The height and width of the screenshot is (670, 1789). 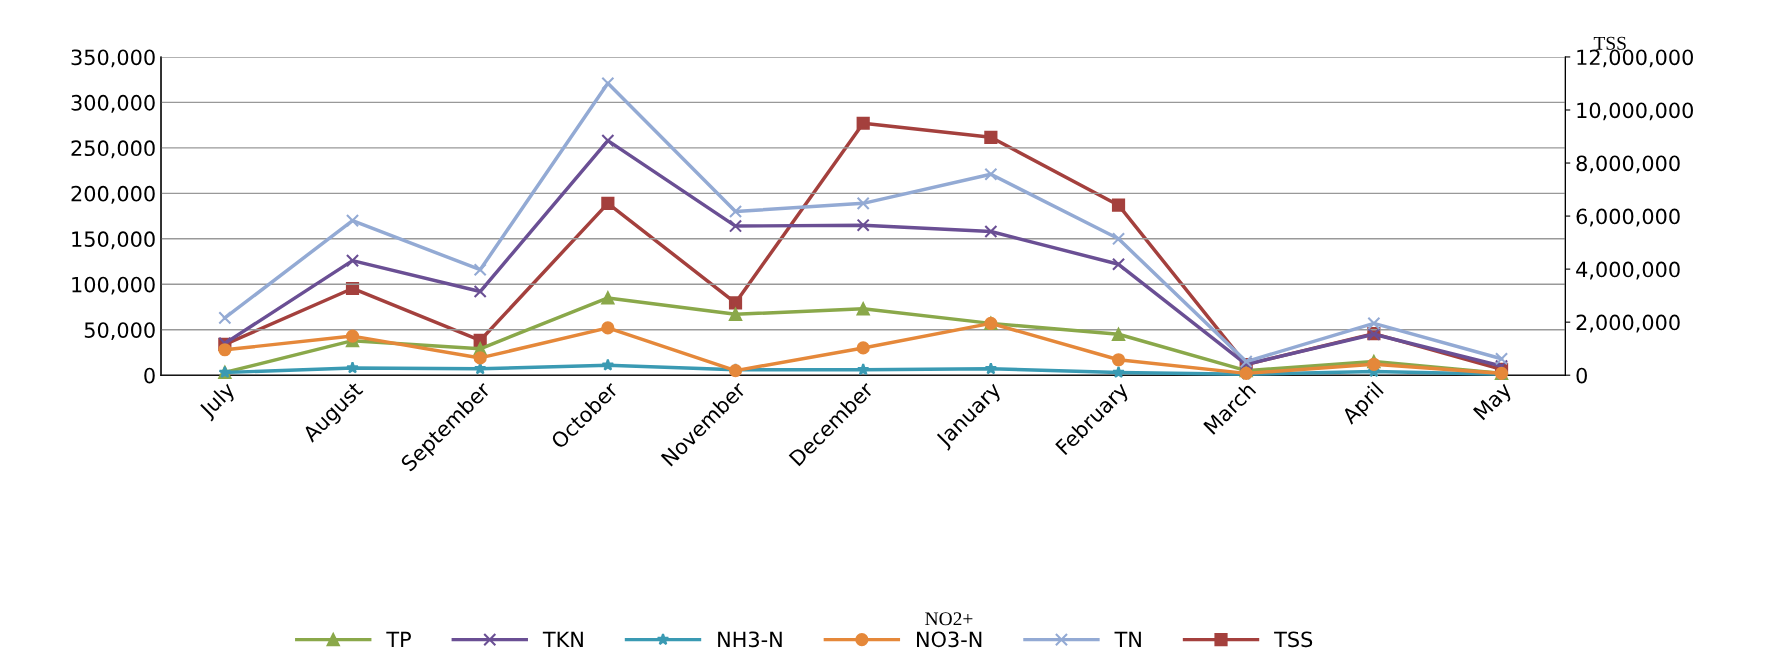 What do you see at coordinates (949, 619) in the screenshot?
I see `text: NO2+` at bounding box center [949, 619].